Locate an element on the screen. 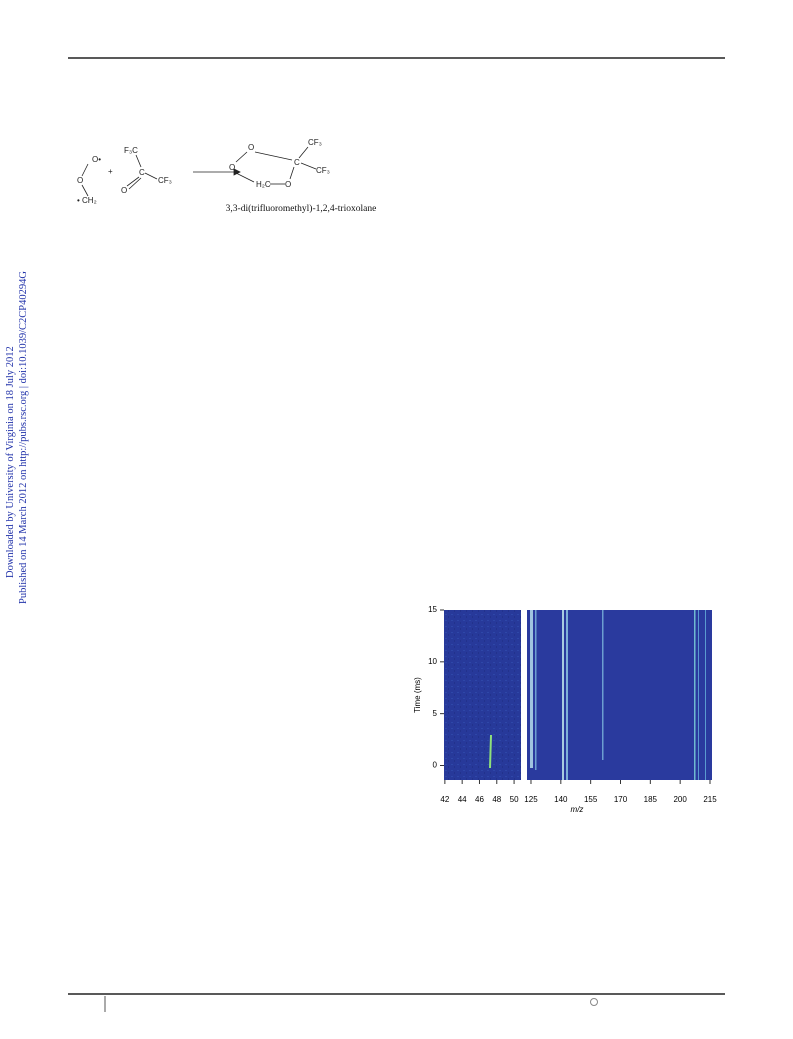 This screenshot has height=1039, width=793. atom-label: O• is located at coordinates (96, 159).